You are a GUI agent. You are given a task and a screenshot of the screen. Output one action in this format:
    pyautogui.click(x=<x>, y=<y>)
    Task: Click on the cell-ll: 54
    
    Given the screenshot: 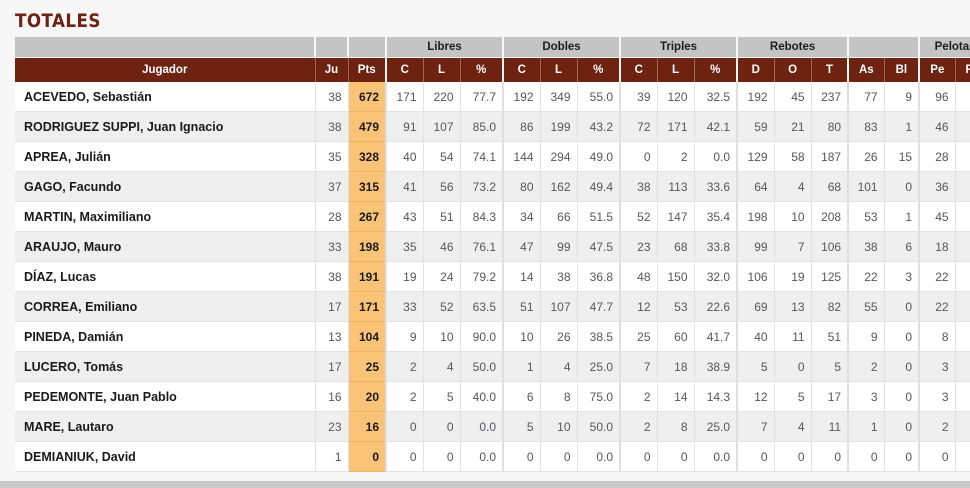 What is the action you would take?
    pyautogui.click(x=442, y=156)
    